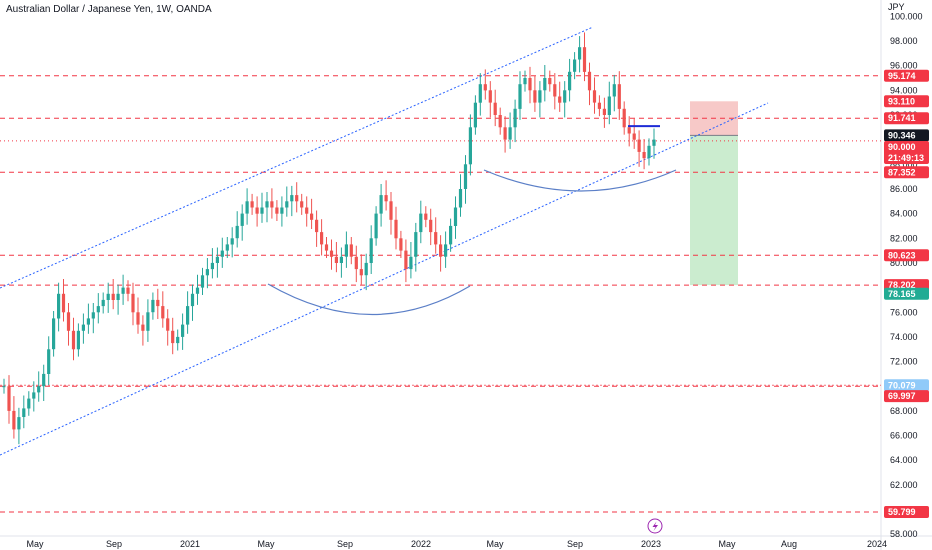 This screenshot has height=550, width=932. What do you see at coordinates (904, 411) in the screenshot?
I see `y-tick-label: 68.000` at bounding box center [904, 411].